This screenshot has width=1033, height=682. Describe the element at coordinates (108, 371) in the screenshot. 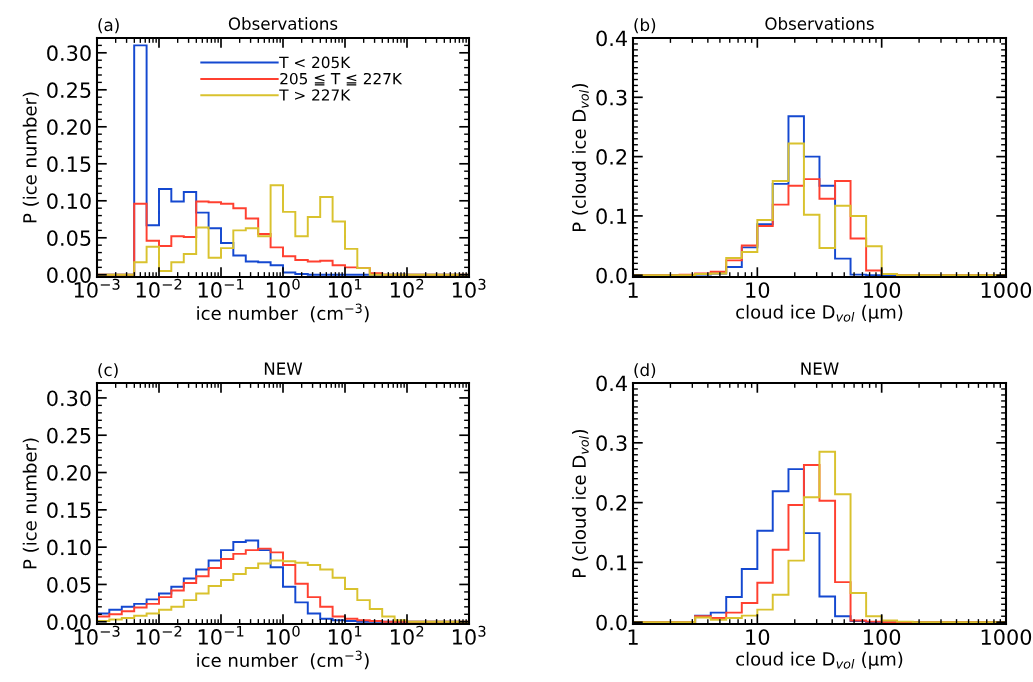

I see `text: (c)` at that location.